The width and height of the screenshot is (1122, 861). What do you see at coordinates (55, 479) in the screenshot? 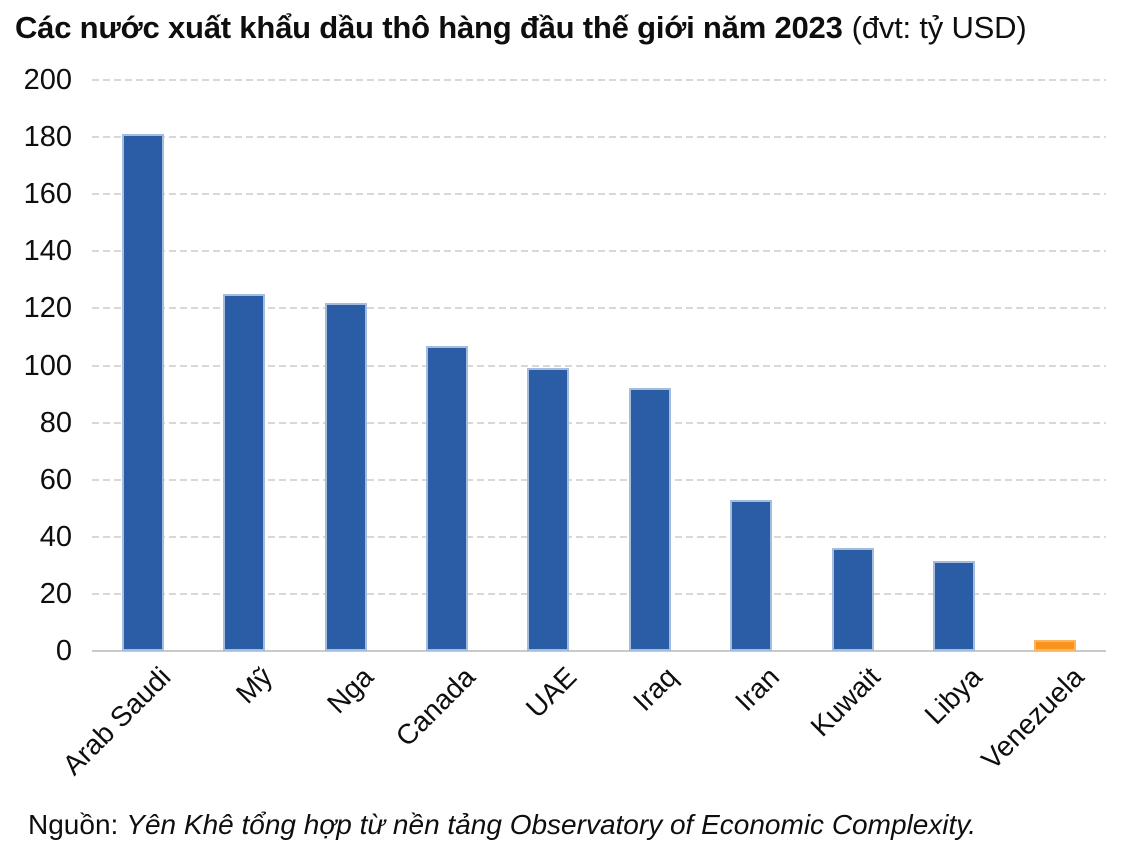
I see `y-tick-label-60: 60` at bounding box center [55, 479].